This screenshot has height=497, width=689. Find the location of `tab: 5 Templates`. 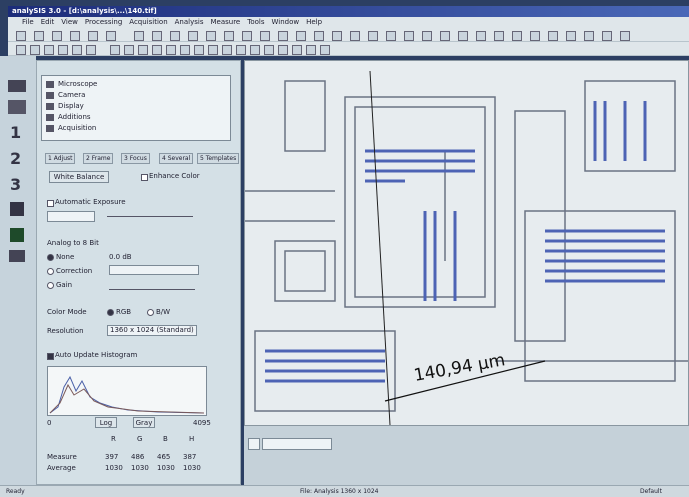

tab: 5 Templates is located at coordinates (218, 158).